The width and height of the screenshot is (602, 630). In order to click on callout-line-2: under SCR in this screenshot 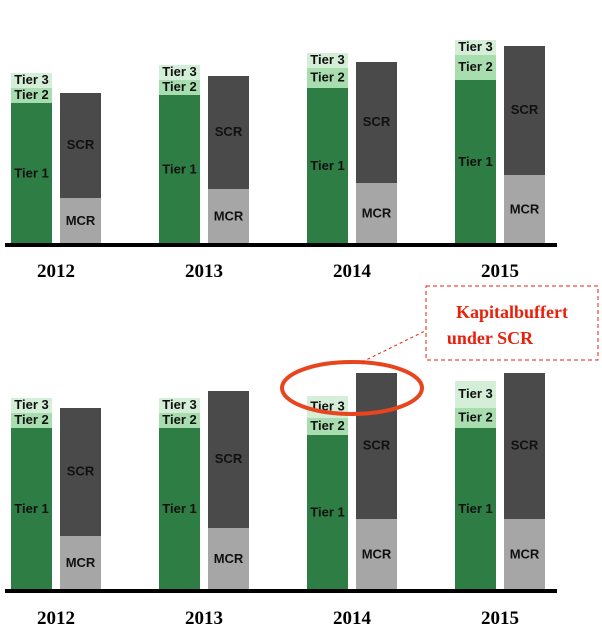, I will do `click(490, 338)`.